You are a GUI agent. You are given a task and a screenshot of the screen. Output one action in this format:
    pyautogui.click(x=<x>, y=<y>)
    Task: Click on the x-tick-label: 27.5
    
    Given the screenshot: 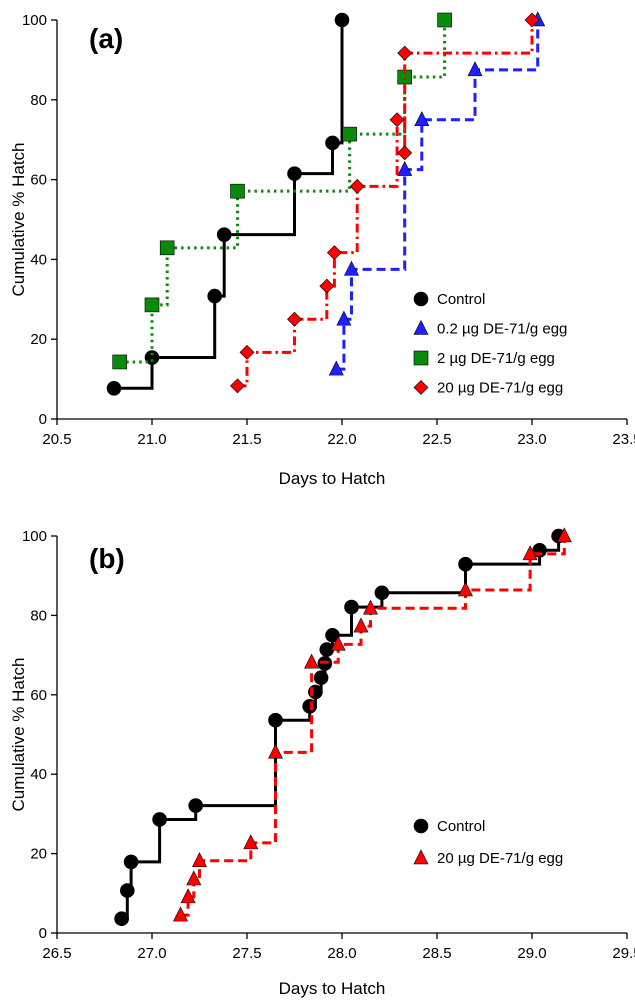 What is the action you would take?
    pyautogui.click(x=246, y=953)
    